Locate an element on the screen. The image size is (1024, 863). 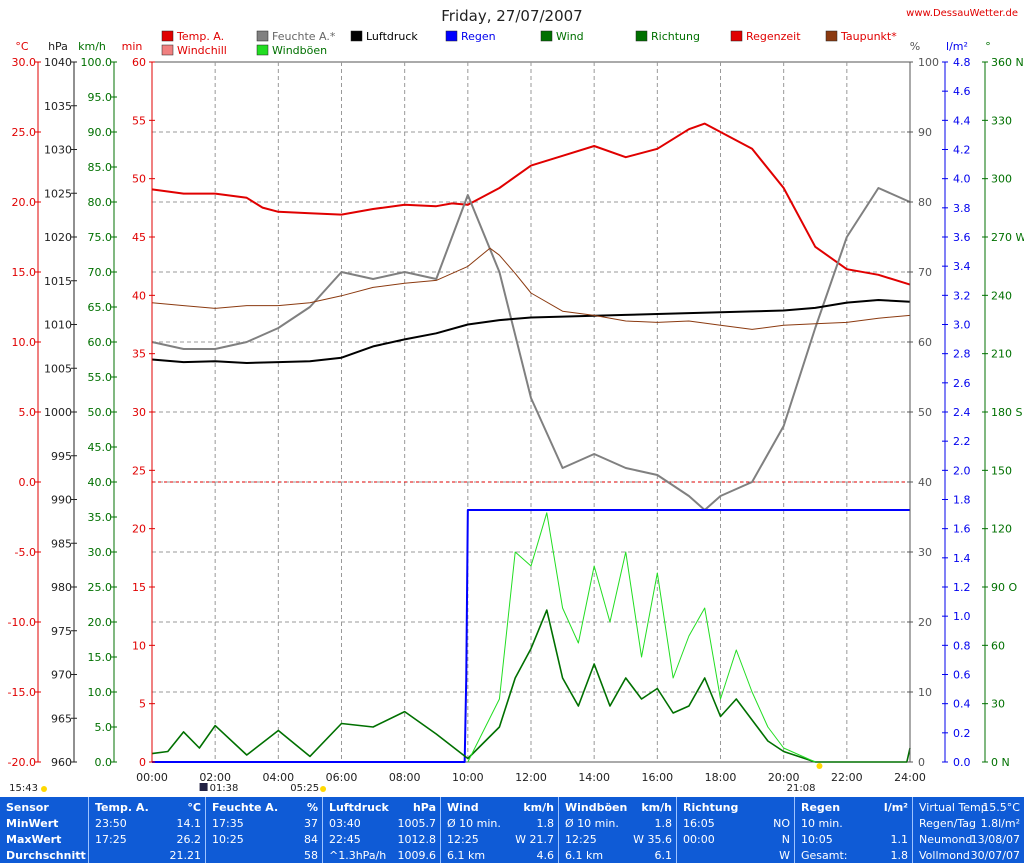
stats-pressure-min-time: 03:40 is located at coordinates (345, 823).